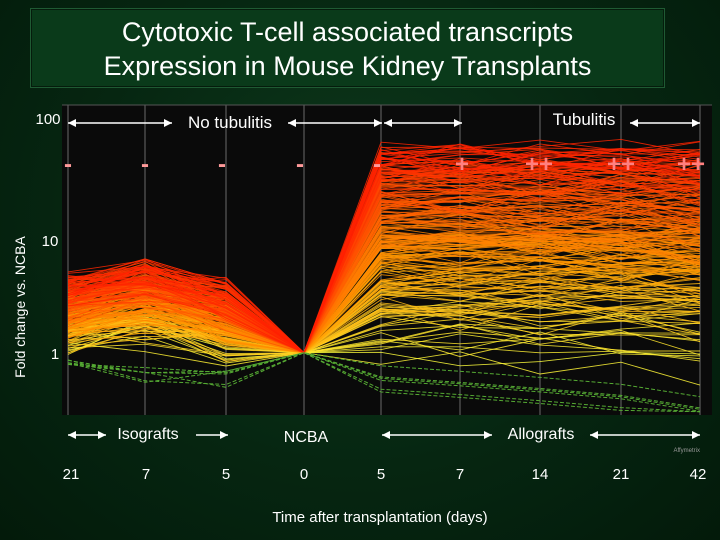  What do you see at coordinates (462, 164) in the screenshot?
I see `tubulitis-mark-5: +` at bounding box center [462, 164].